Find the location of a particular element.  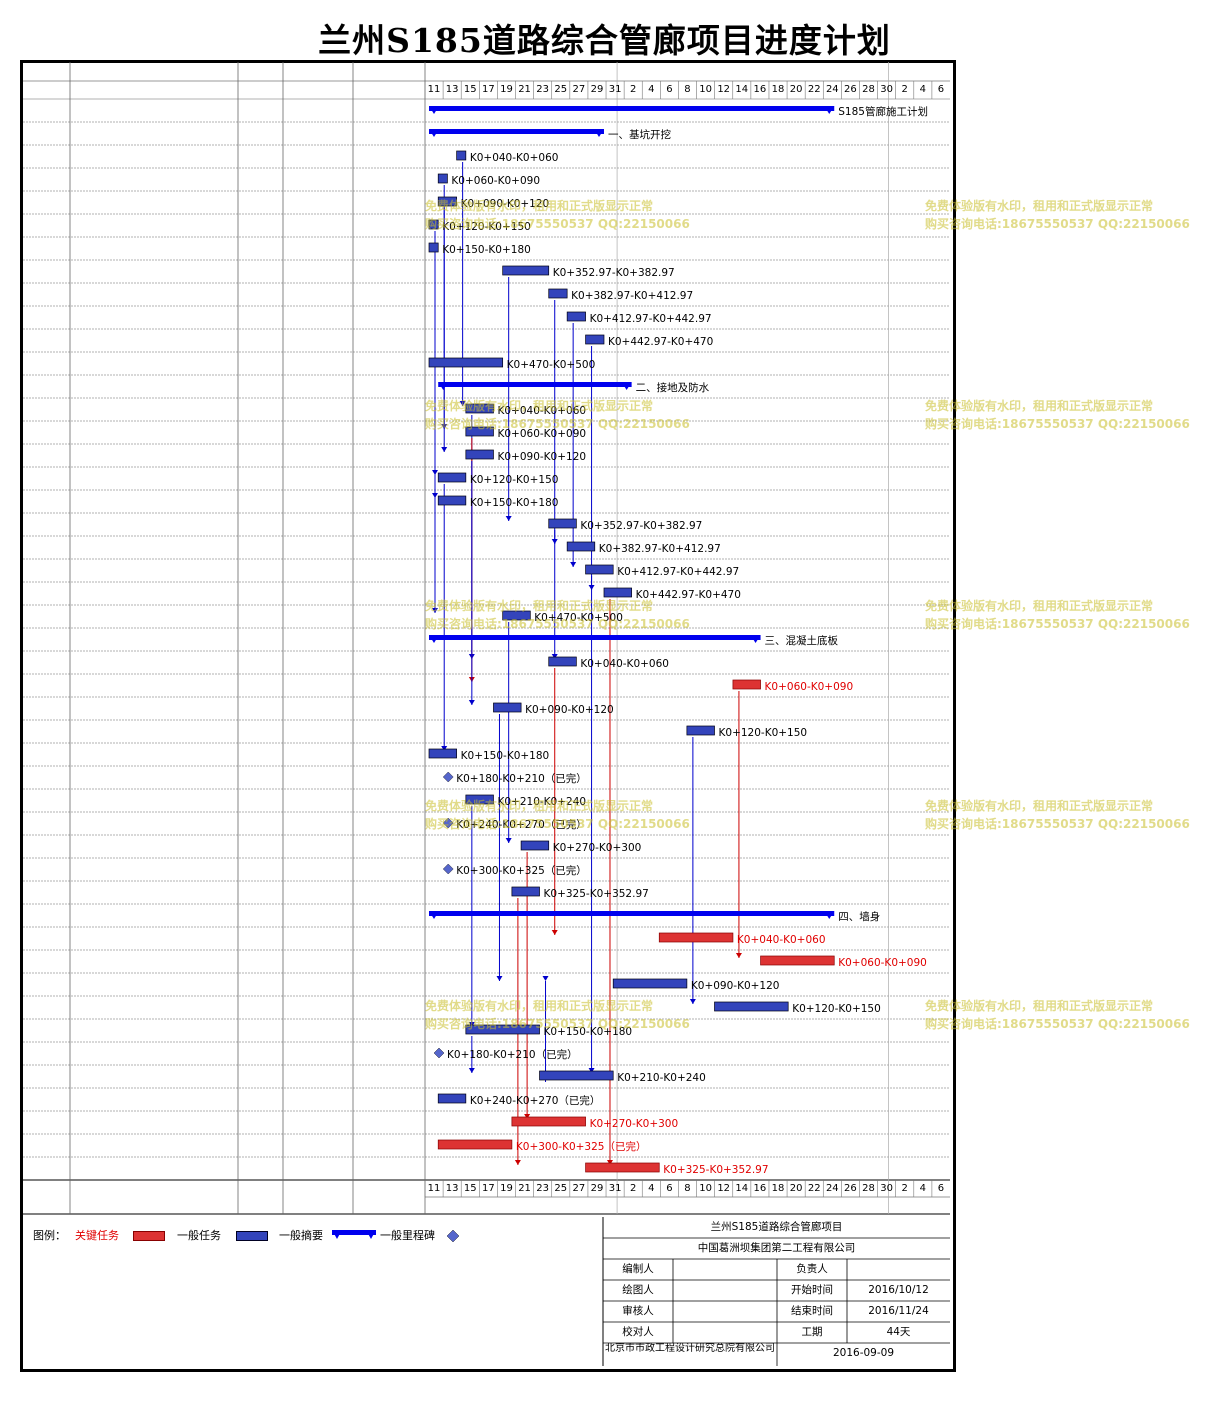

day-label: 29 is located at coordinates (597, 1188).